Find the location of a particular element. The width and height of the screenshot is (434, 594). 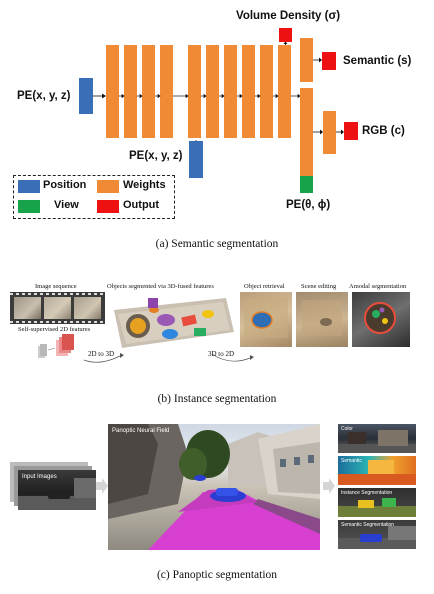

scene-editing-image is located at coordinates (322, 319).